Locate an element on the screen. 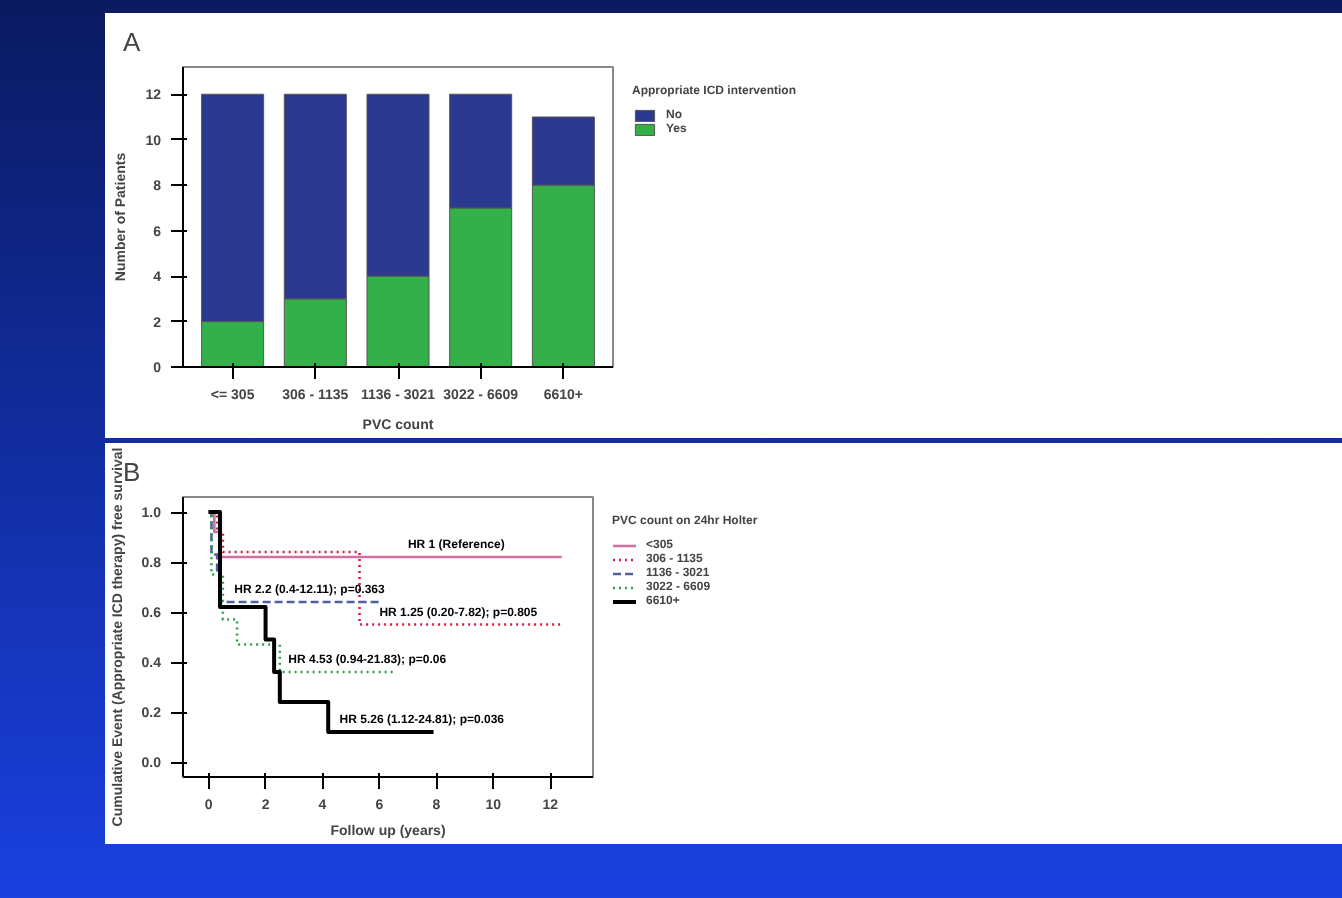 This screenshot has width=1342, height=898. text: A is located at coordinates (132, 42).